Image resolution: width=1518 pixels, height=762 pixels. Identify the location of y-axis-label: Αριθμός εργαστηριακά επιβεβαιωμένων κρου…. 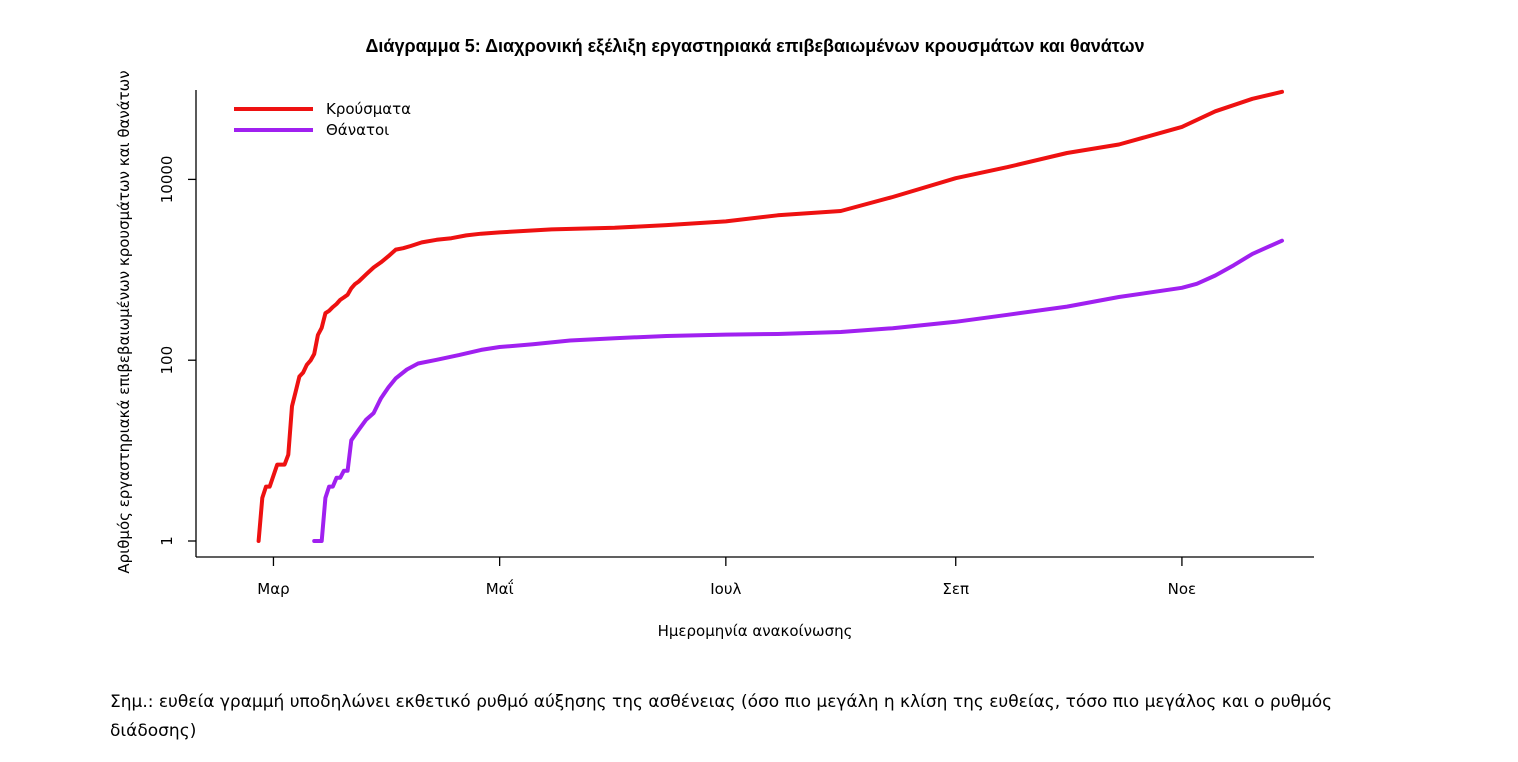
(124, 321).